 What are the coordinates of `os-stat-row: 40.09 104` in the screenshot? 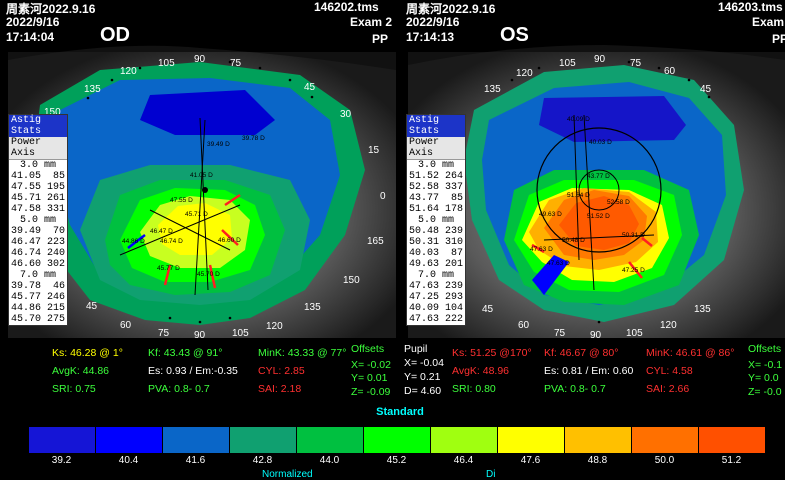 It's located at (436, 308).